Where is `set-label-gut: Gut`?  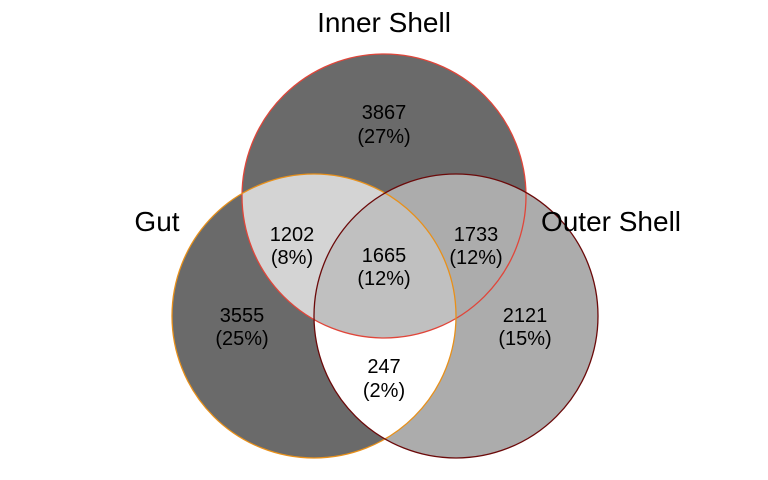
set-label-gut: Gut is located at coordinates (156, 221).